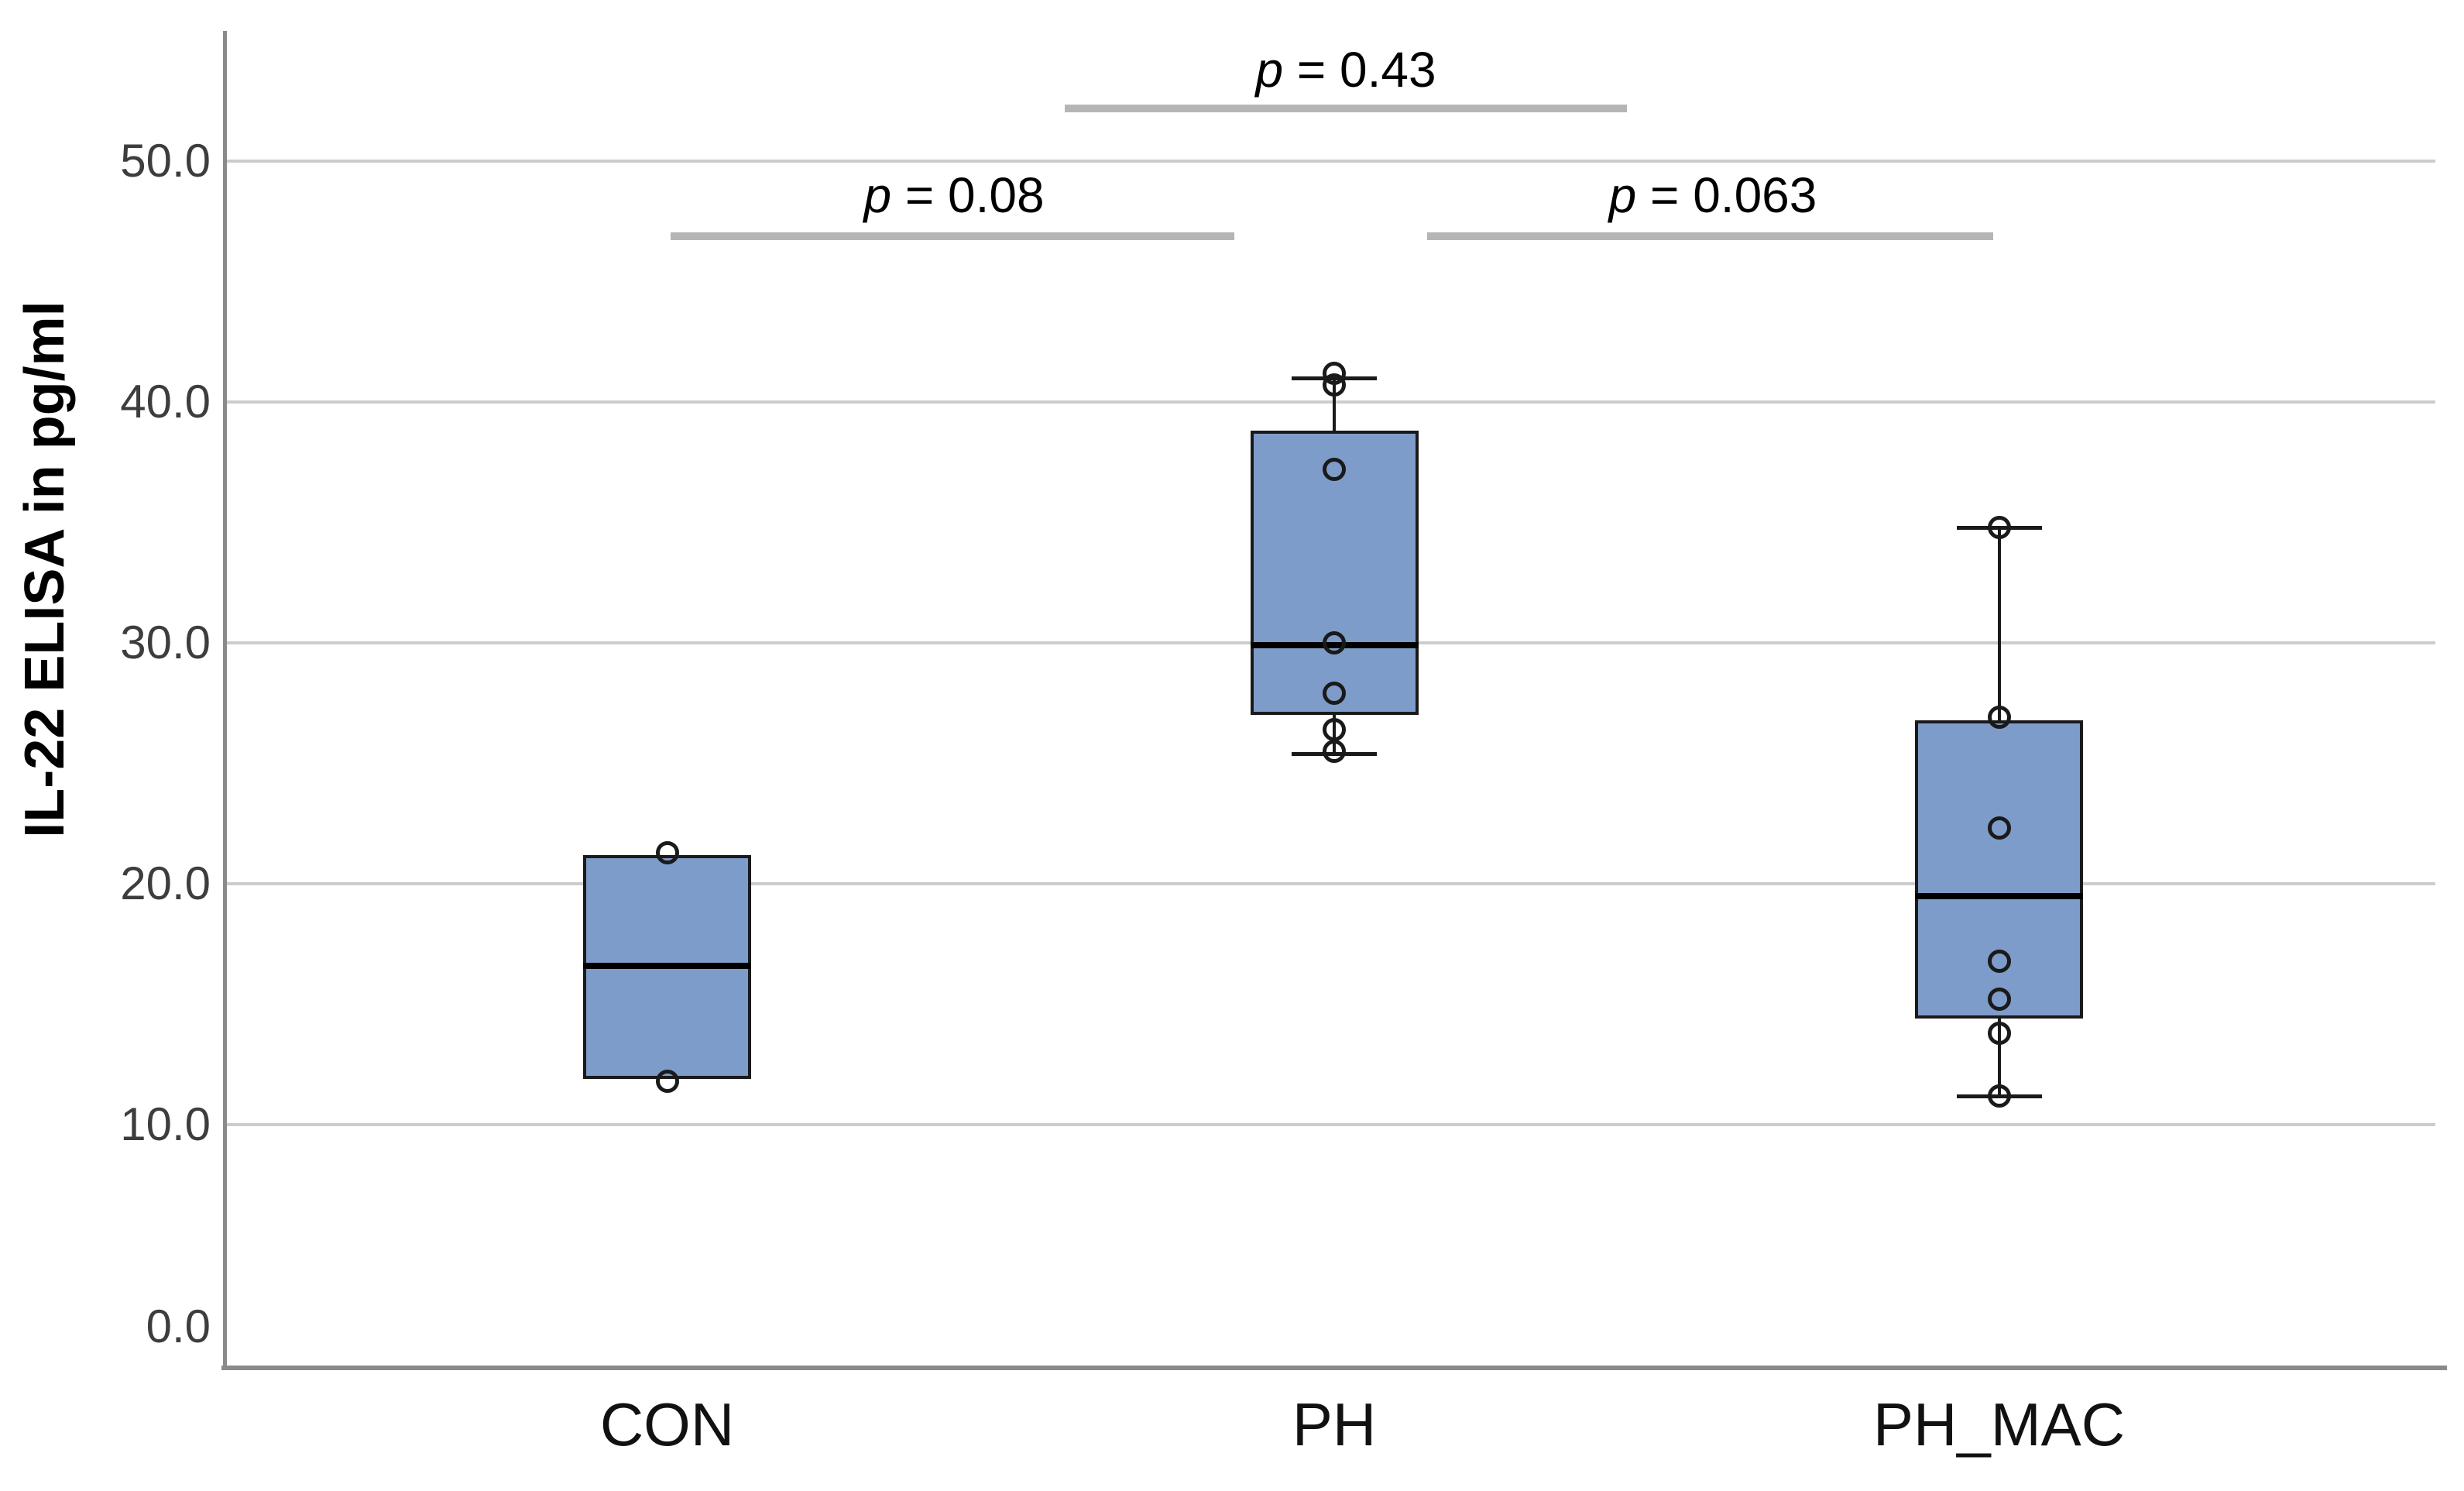 The width and height of the screenshot is (2464, 1491). Describe the element at coordinates (166, 1124) in the screenshot. I see `y-tick-label: 10.0` at that location.